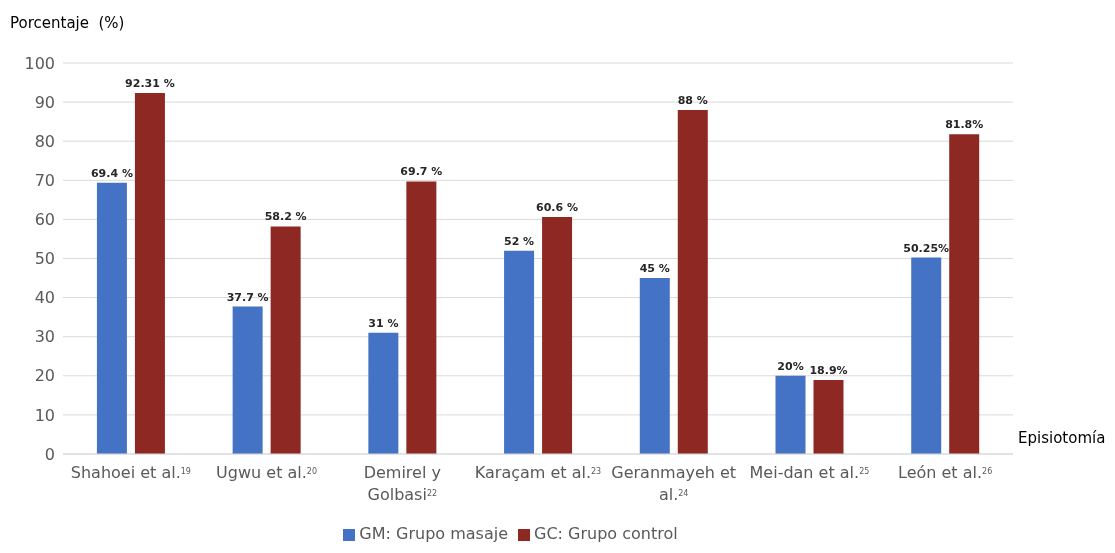 Image resolution: width=1115 pixels, height=553 pixels. I want to click on y-axis-title: Porcentaje (%), so click(67, 23).